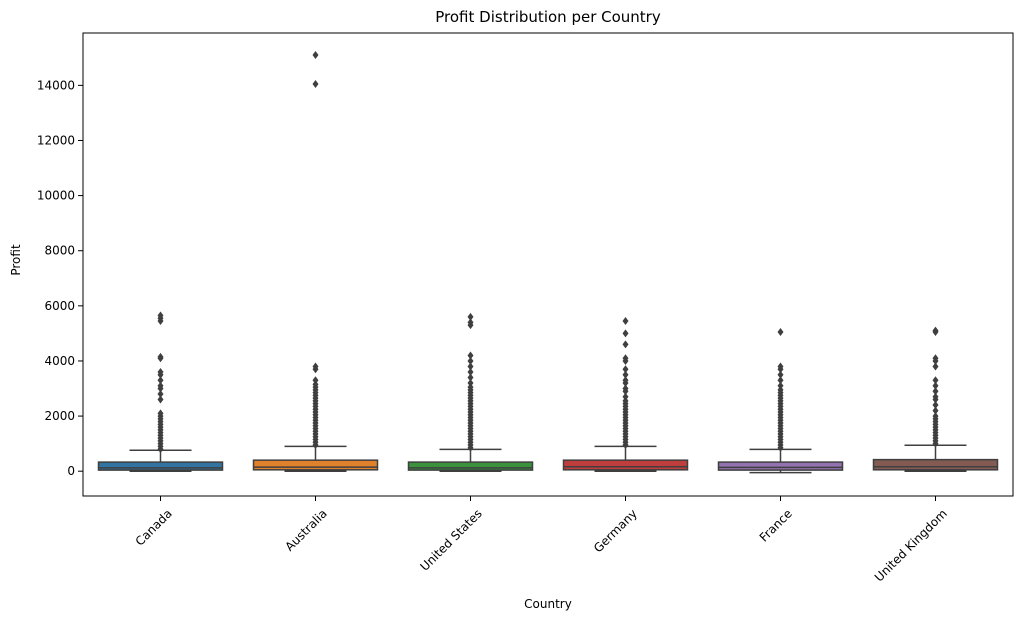  Describe the element at coordinates (56, 140) in the screenshot. I see `y-tick-label: 12000` at that location.